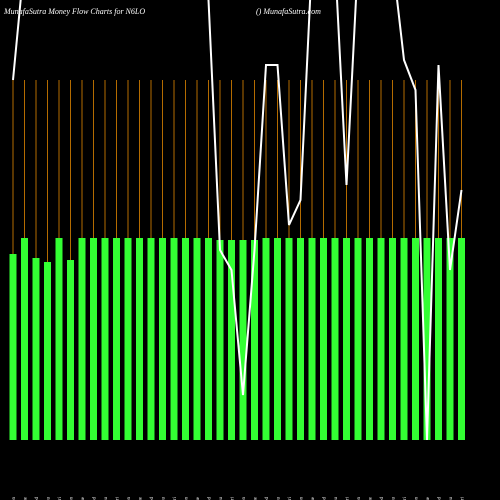  Describe the element at coordinates (95, 498) in the screenshot. I see `x-tick-label: 10 Wed` at that location.